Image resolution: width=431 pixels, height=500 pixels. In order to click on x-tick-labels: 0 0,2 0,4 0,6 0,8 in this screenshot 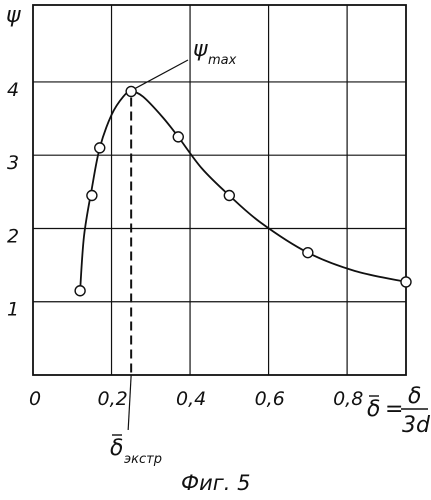, I will do `click(196, 399)`.